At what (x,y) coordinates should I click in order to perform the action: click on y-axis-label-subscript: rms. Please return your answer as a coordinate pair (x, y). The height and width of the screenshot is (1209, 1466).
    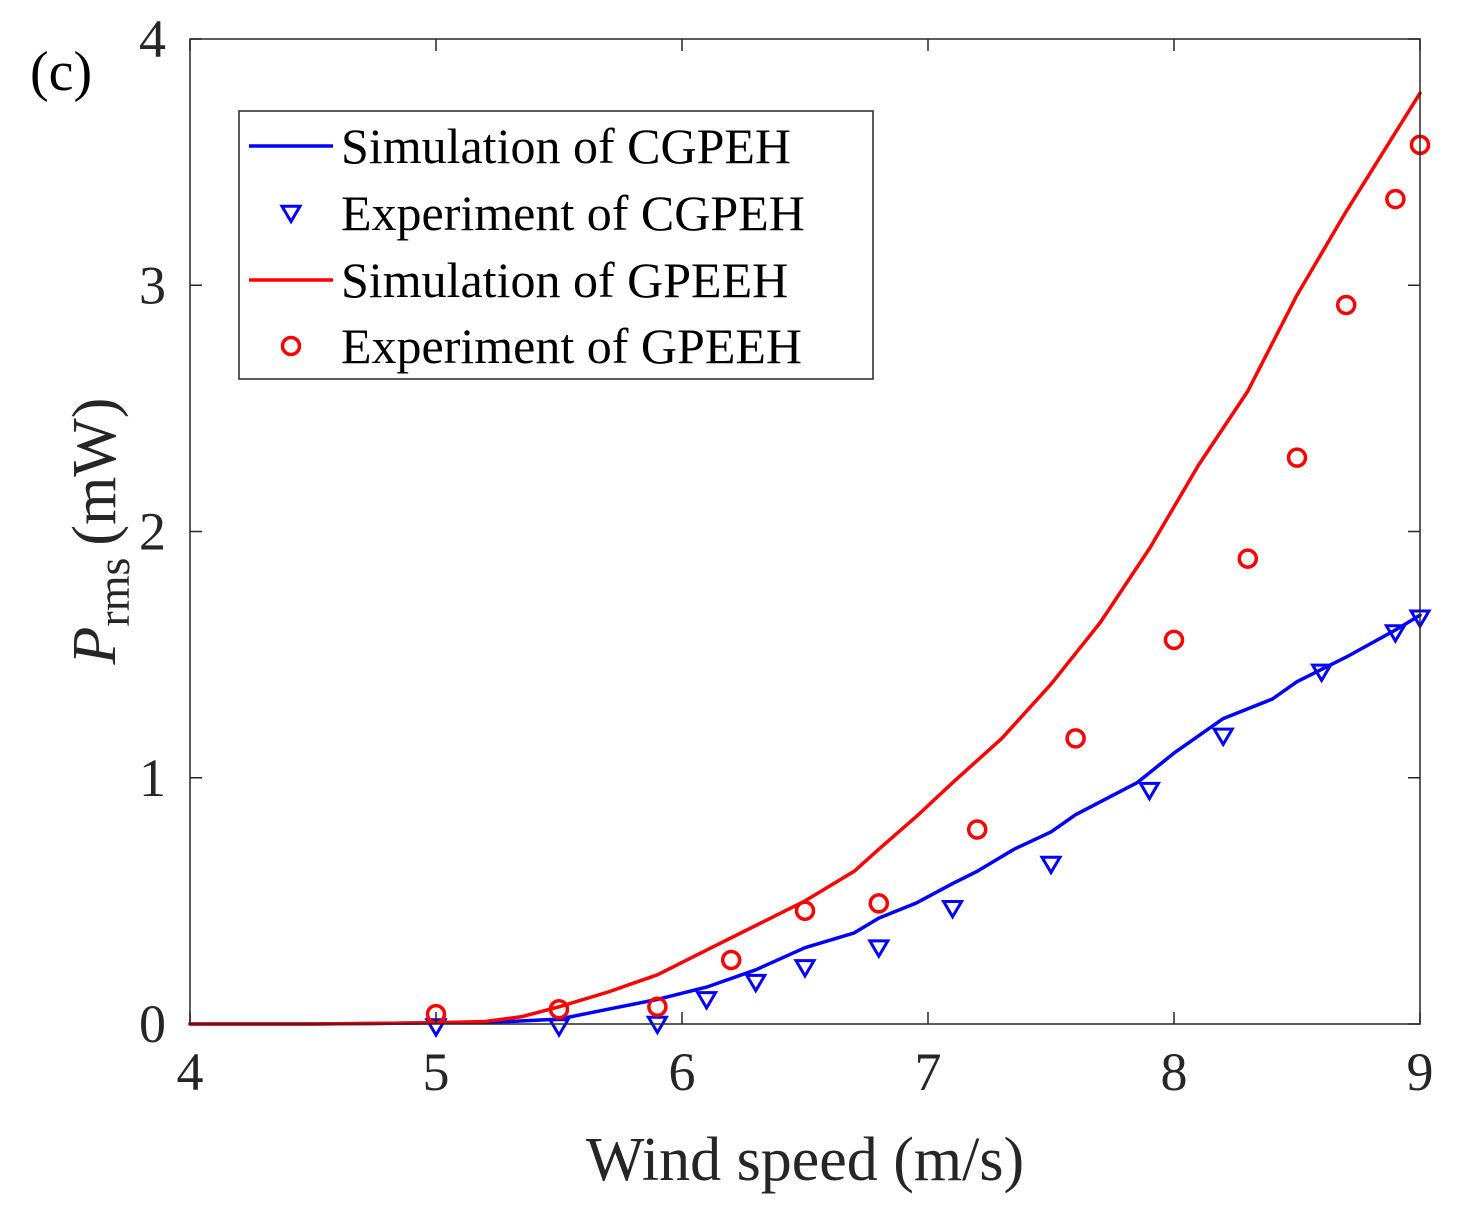
    Looking at the image, I should click on (113, 592).